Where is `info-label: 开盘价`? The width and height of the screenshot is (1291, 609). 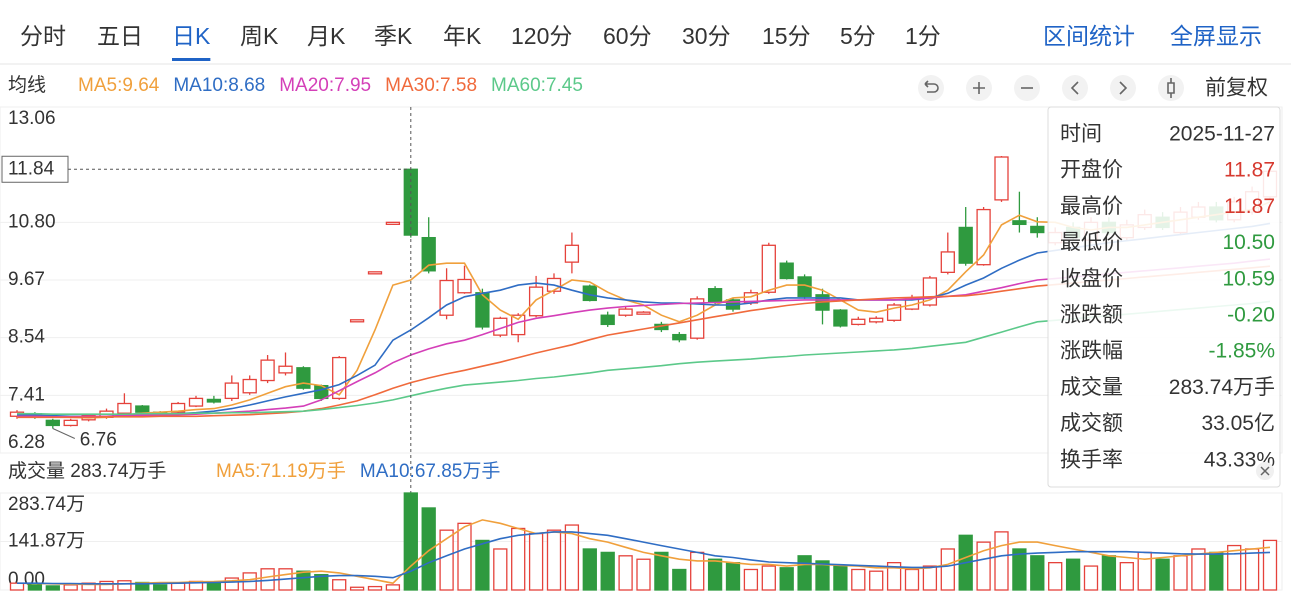 info-label: 开盘价 is located at coordinates (1091, 170).